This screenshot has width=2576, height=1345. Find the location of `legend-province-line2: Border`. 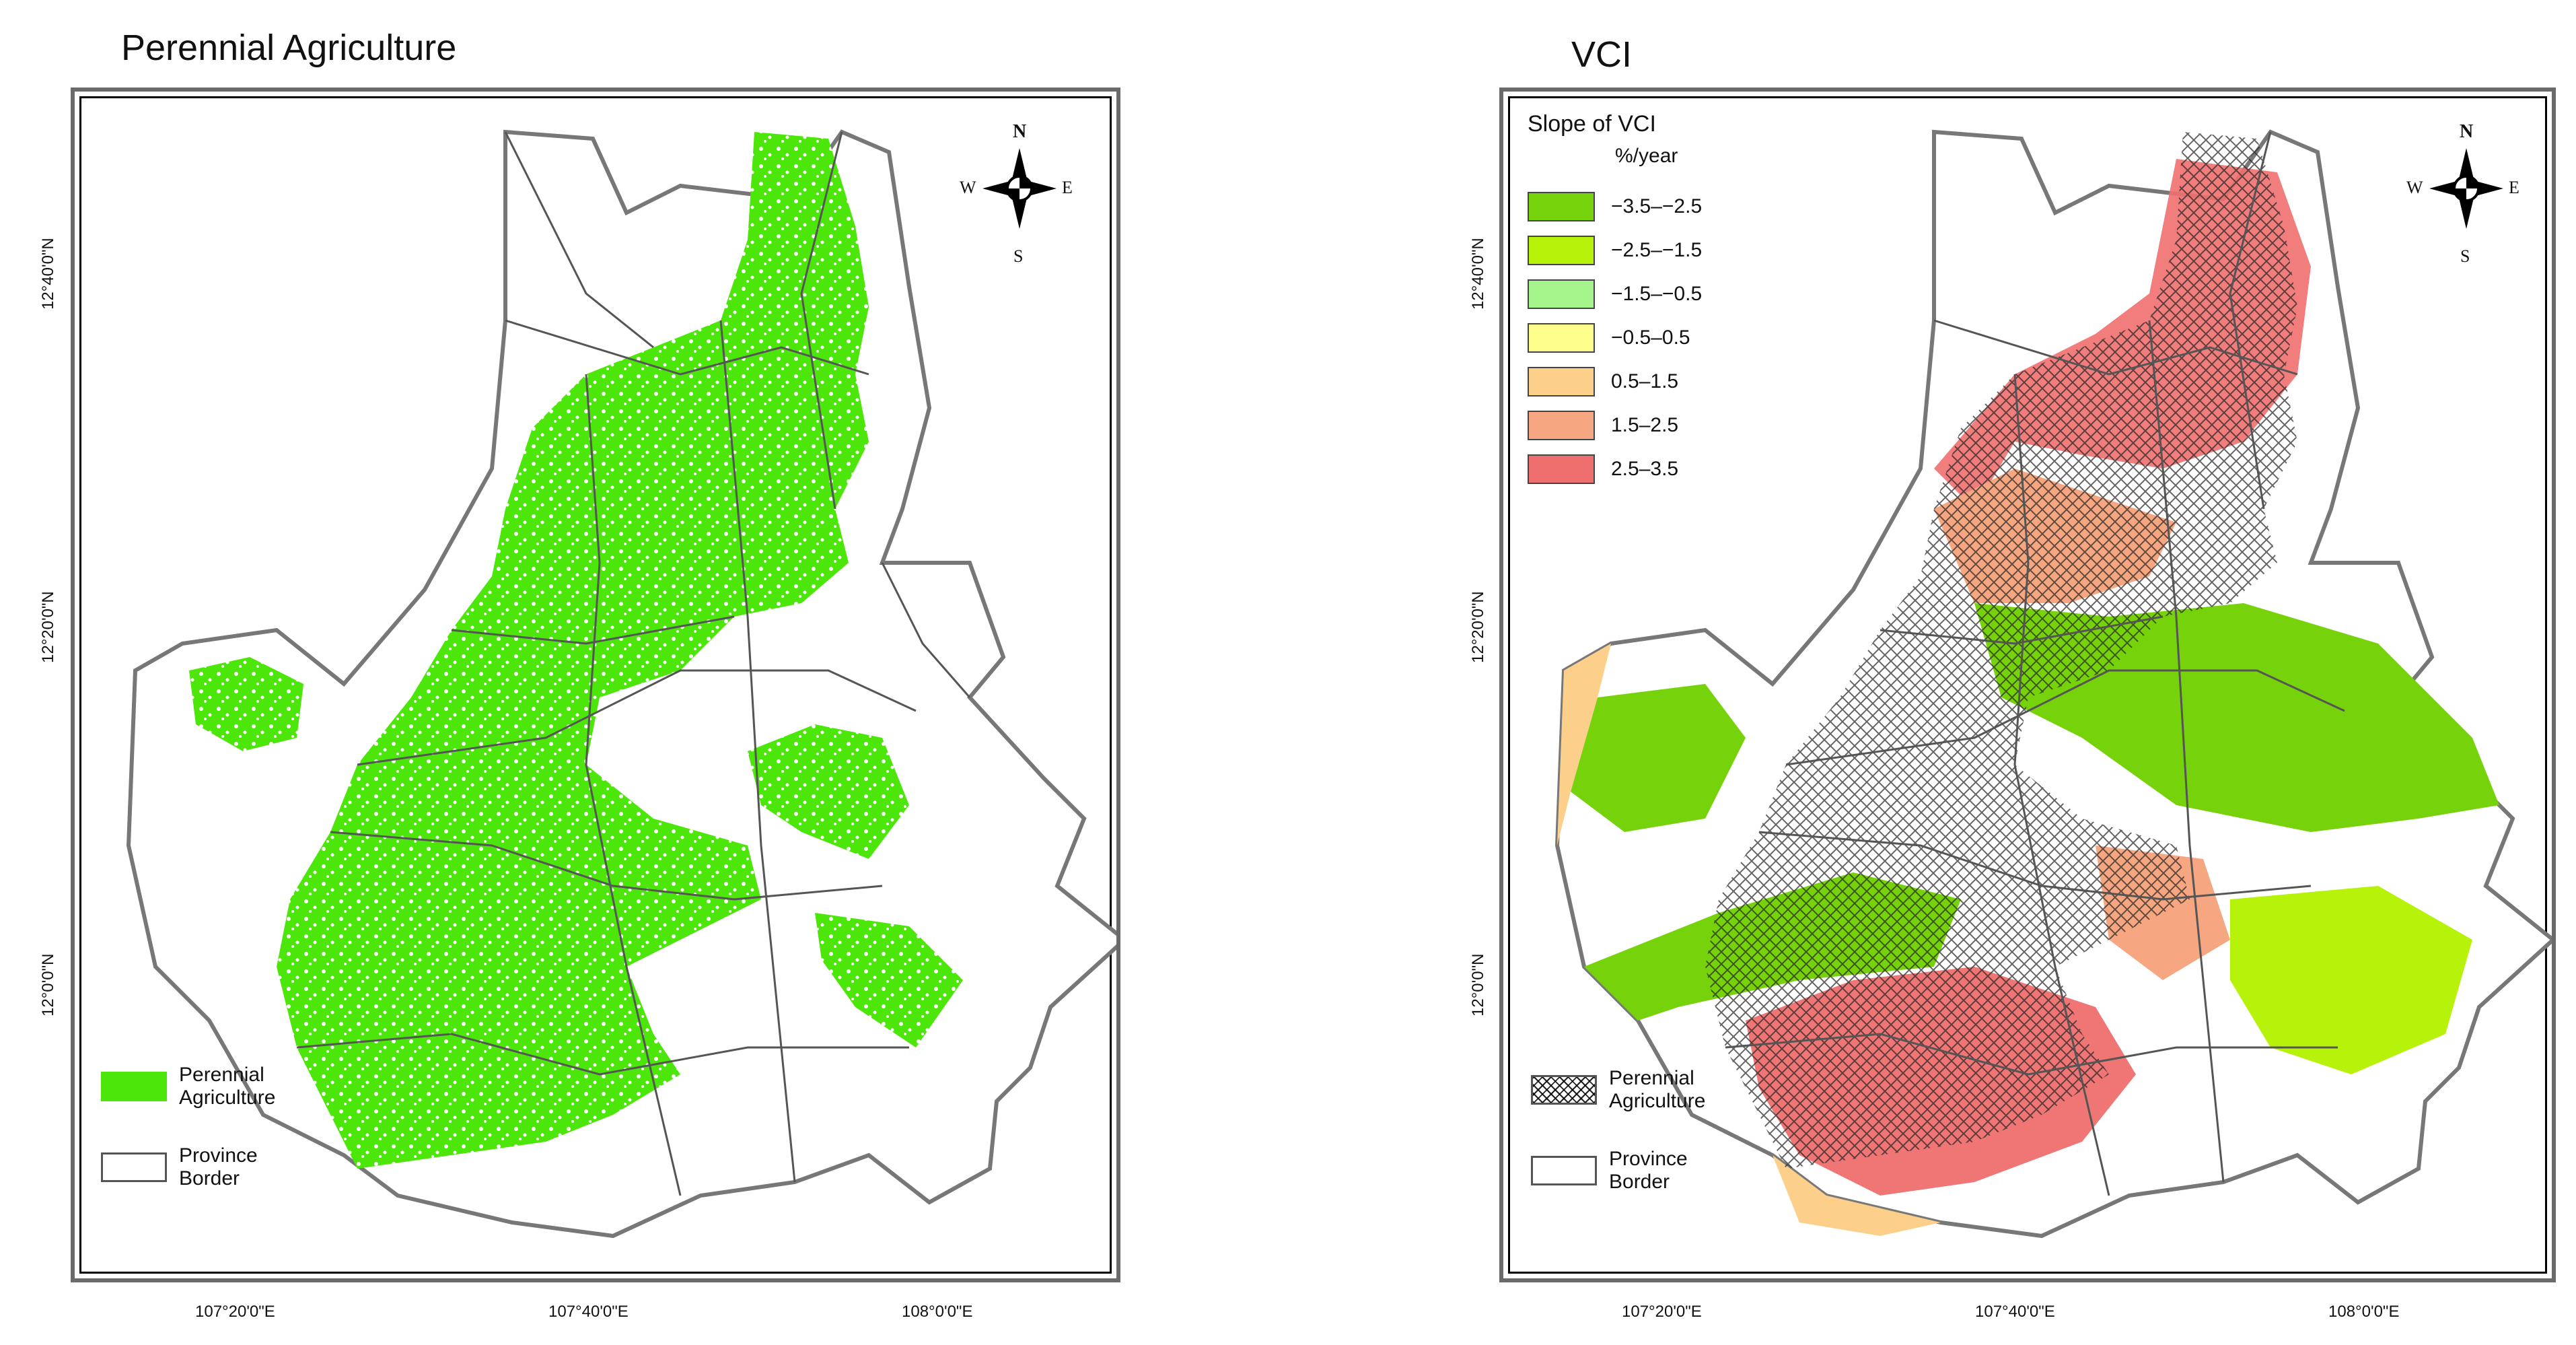

legend-province-line2: Border is located at coordinates (209, 1178).